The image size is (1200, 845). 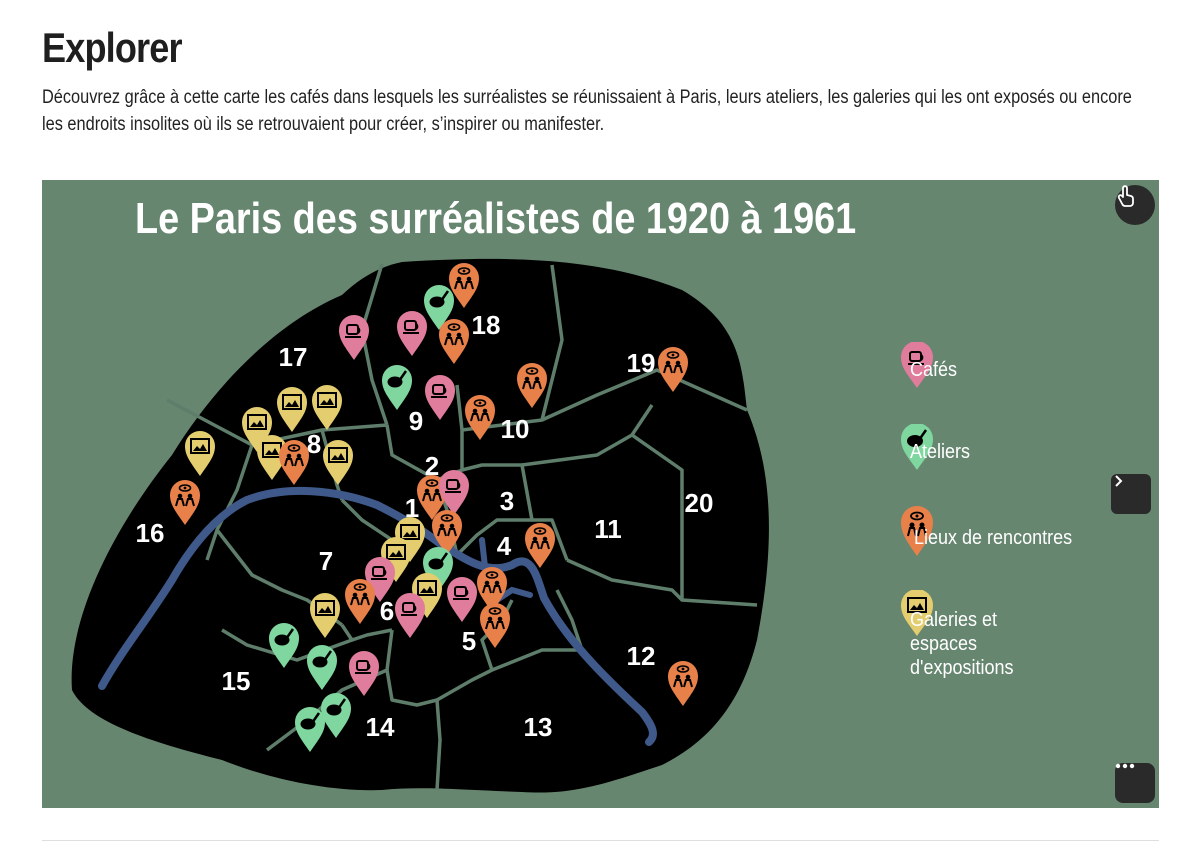 What do you see at coordinates (993, 538) in the screenshot?
I see `legend-label-rencontres: Lieux de rencontres` at bounding box center [993, 538].